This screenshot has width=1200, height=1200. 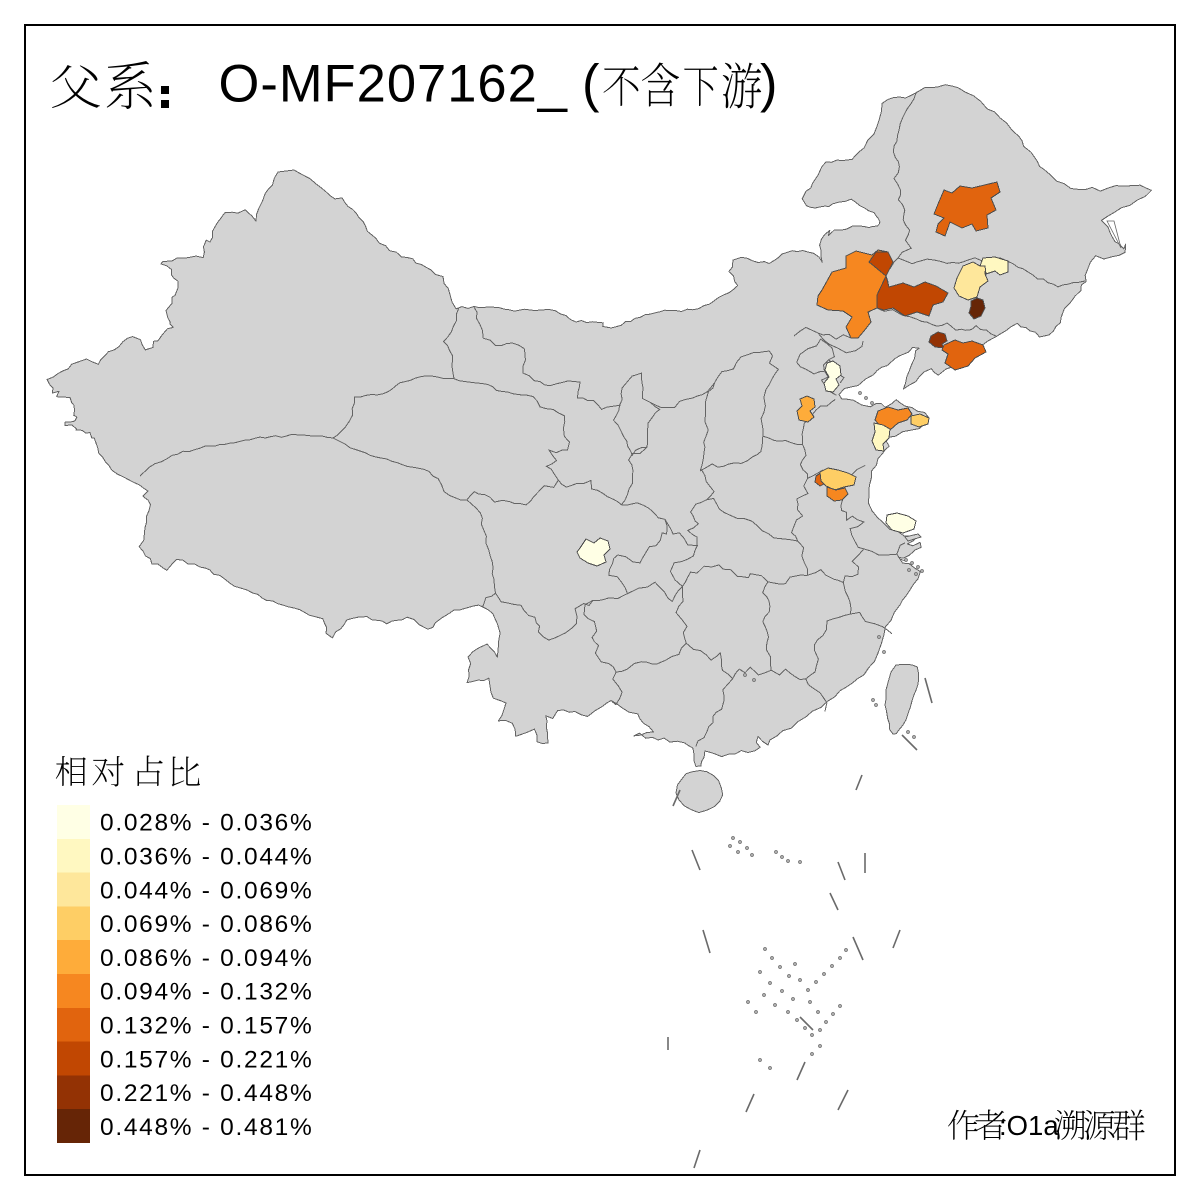 I want to click on svg-text: O-MF207162_, so click(x=394, y=84).